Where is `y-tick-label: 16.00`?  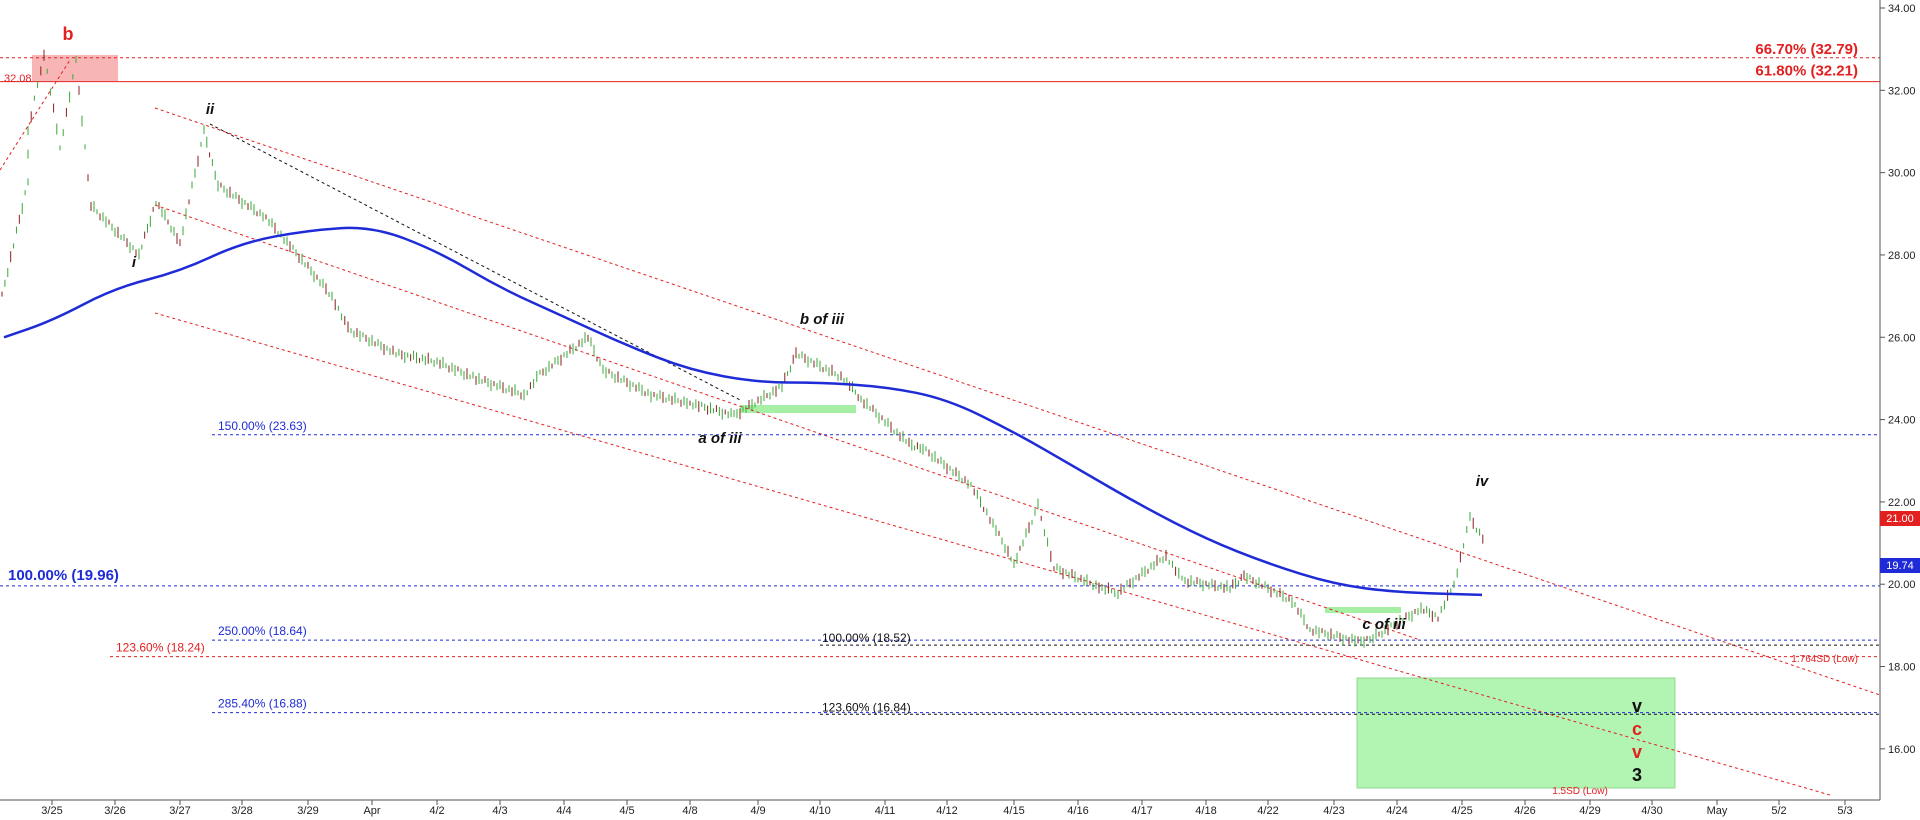 y-tick-label: 16.00 is located at coordinates (1902, 750).